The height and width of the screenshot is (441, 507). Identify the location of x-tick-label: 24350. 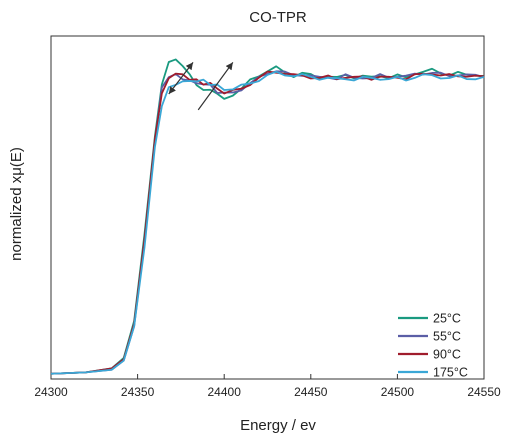
(138, 392).